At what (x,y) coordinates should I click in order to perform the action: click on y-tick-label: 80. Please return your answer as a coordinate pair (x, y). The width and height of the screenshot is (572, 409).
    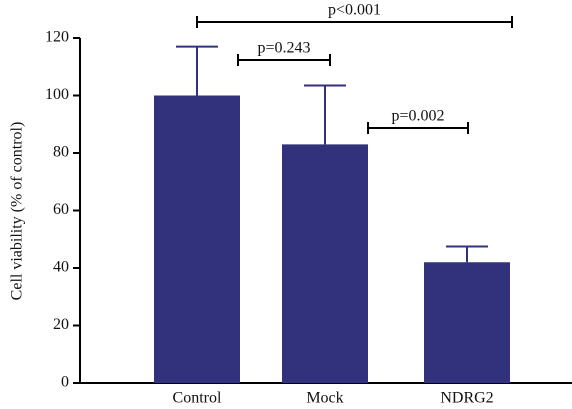
    Looking at the image, I should click on (61, 152).